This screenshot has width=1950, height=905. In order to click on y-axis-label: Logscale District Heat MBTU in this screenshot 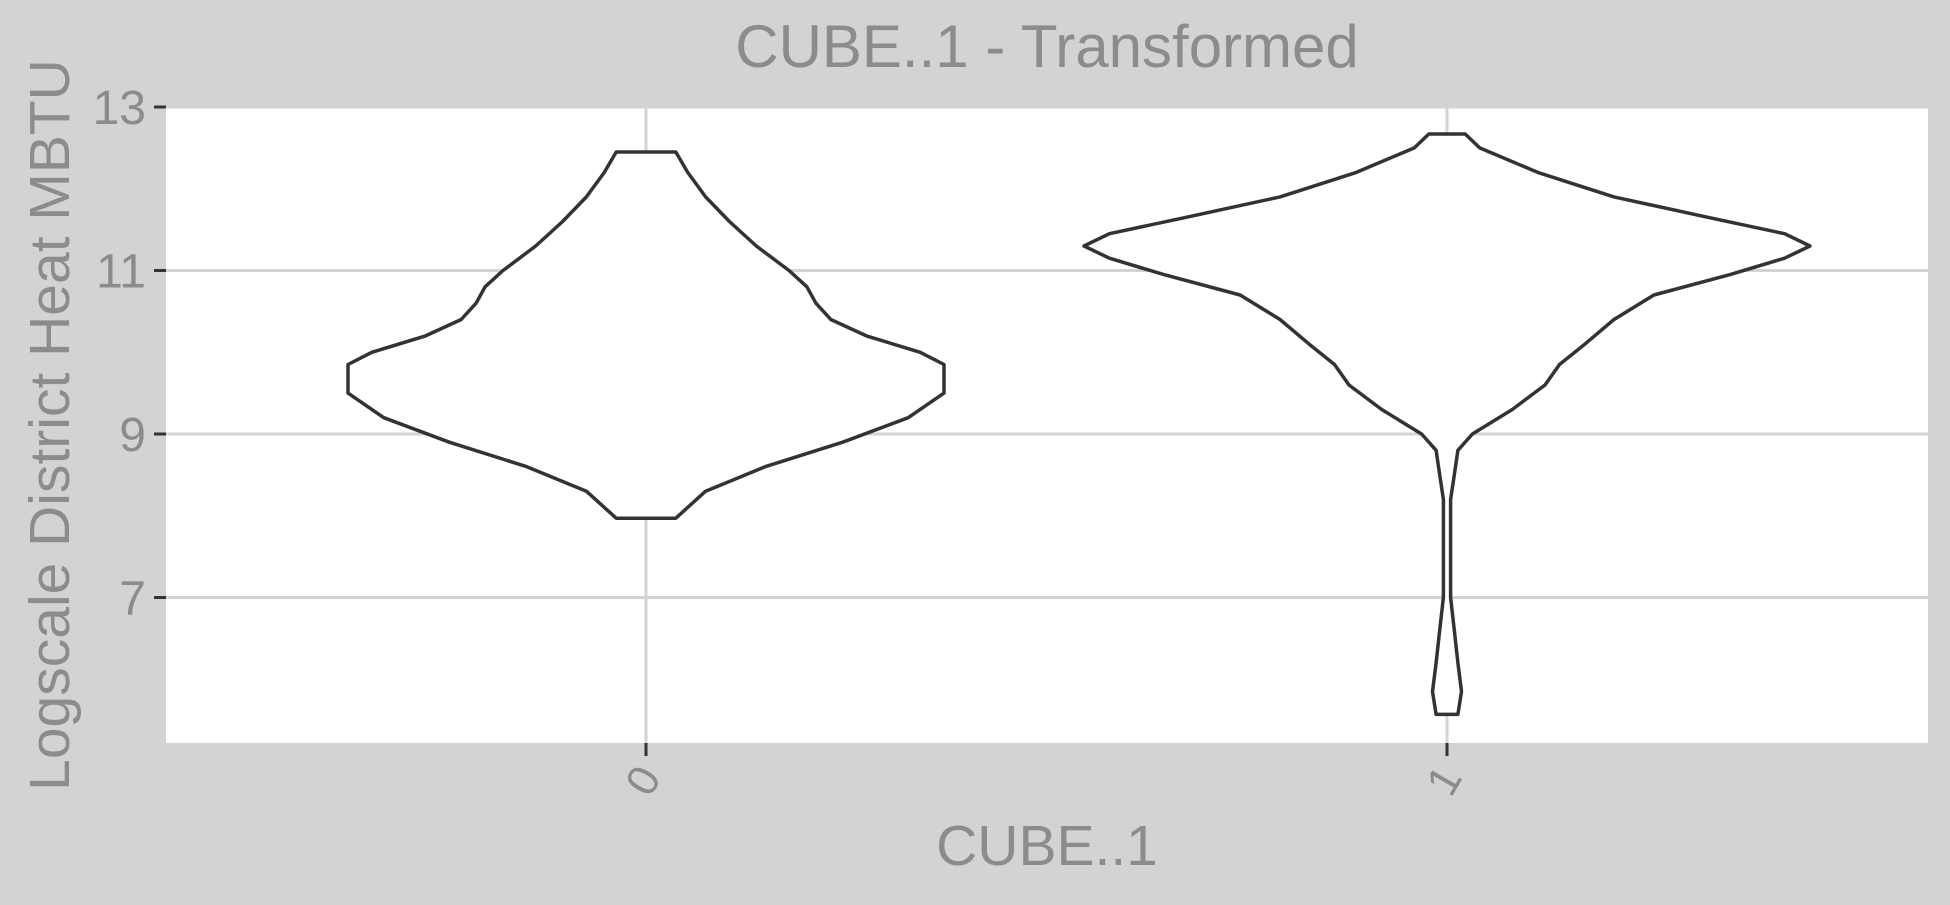, I will do `click(50, 425)`.